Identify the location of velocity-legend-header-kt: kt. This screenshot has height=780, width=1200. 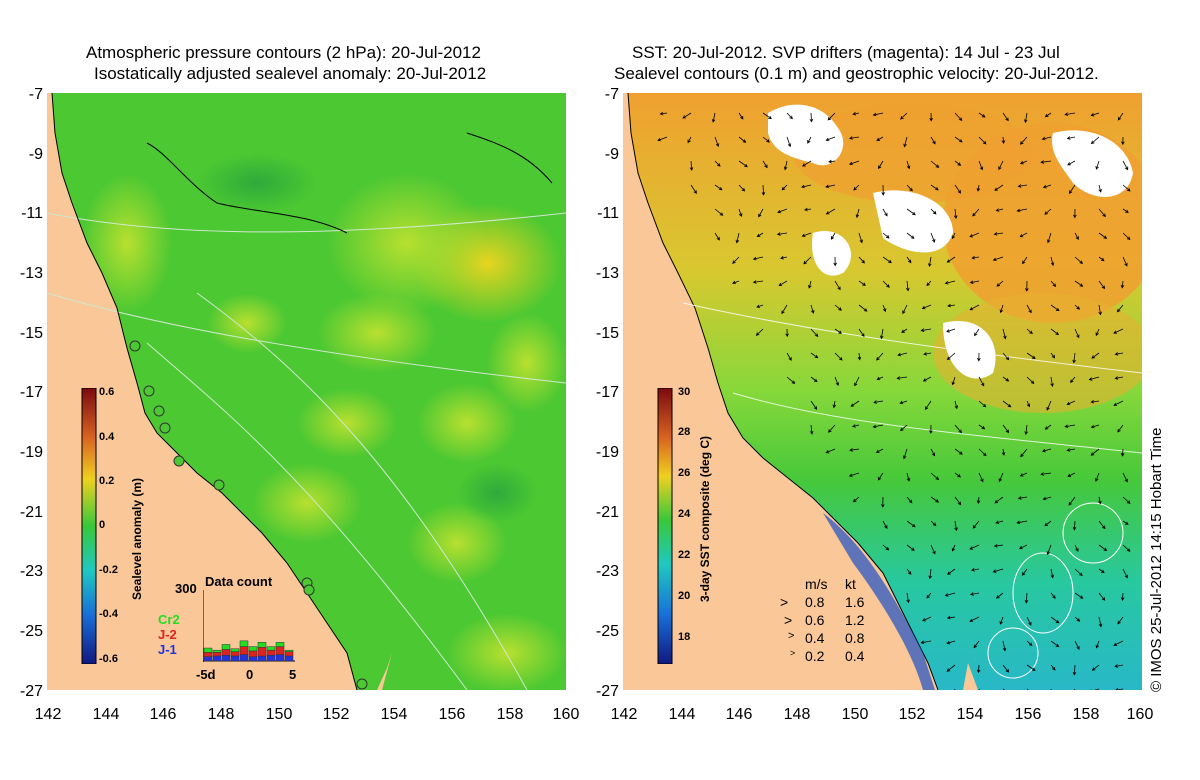
(850, 584).